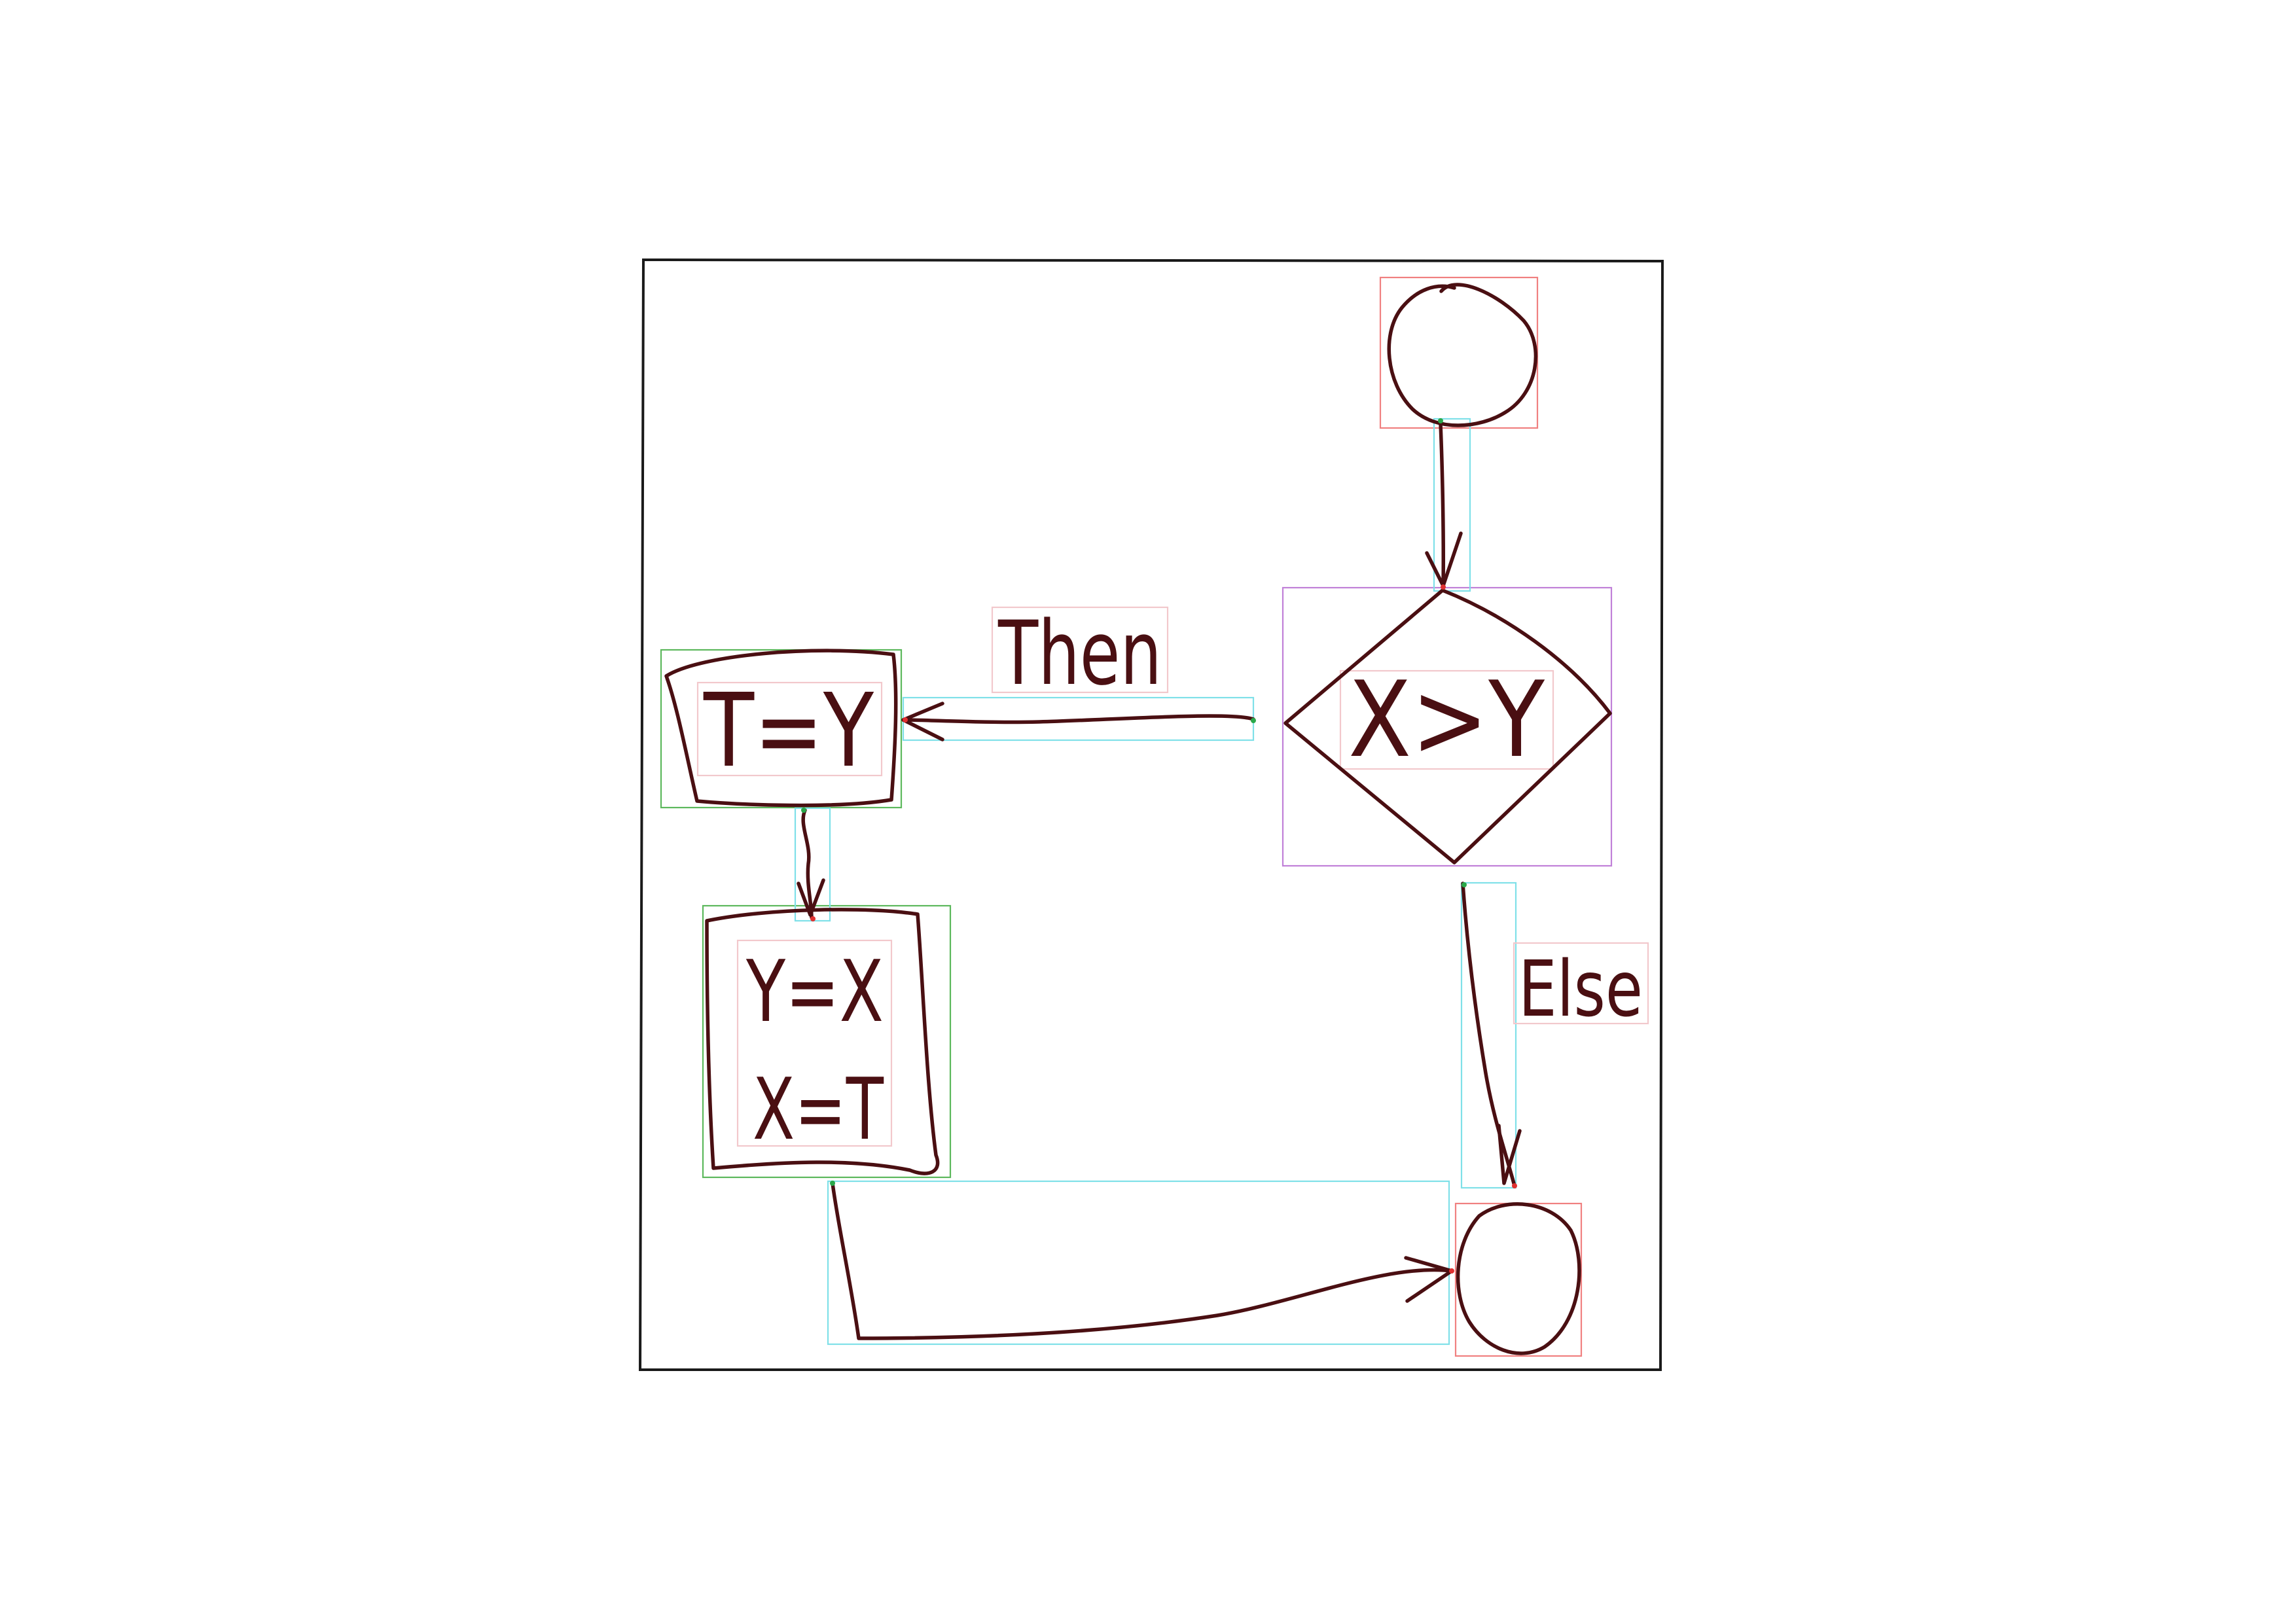 This screenshot has height=1623, width=2296. I want to click on process1-label: T=Y, so click(788, 730).